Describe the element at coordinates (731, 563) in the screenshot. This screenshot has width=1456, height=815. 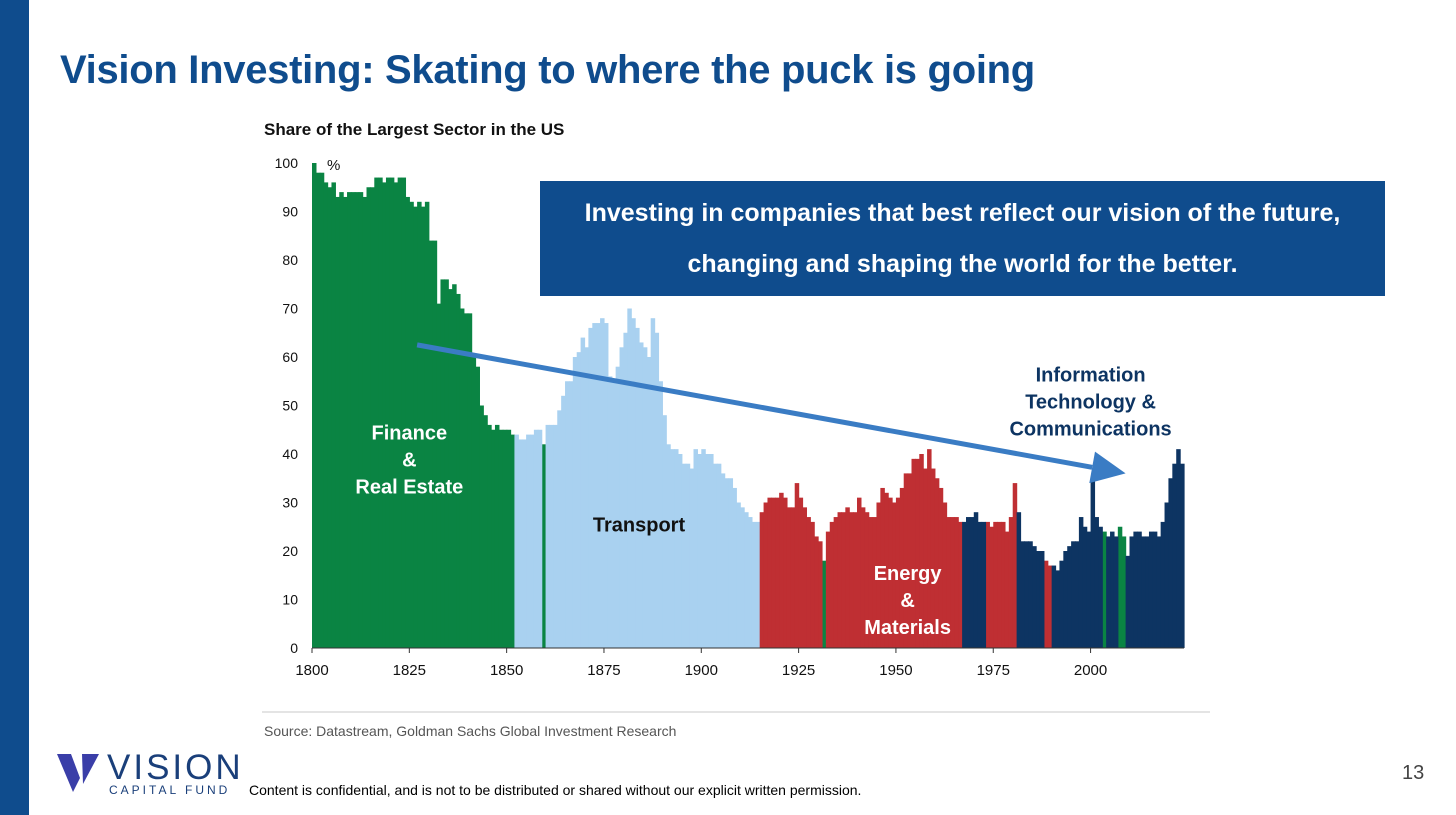
I see `bar-series-1-1907` at that location.